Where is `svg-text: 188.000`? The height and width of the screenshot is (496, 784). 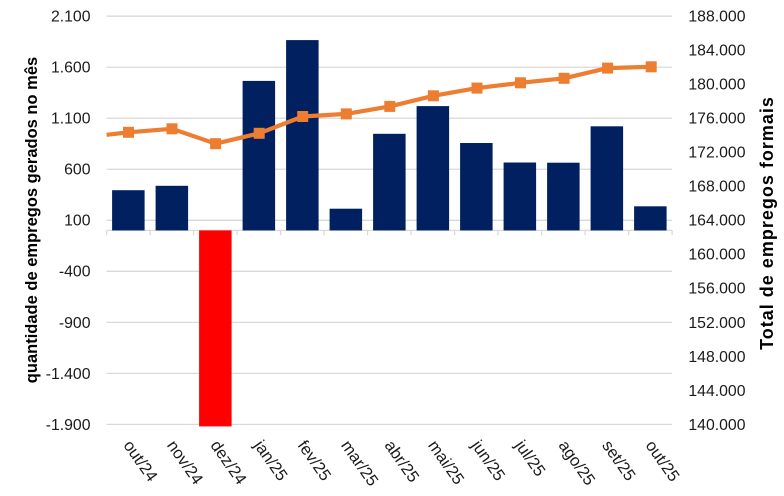
svg-text: 188.000 is located at coordinates (716, 17).